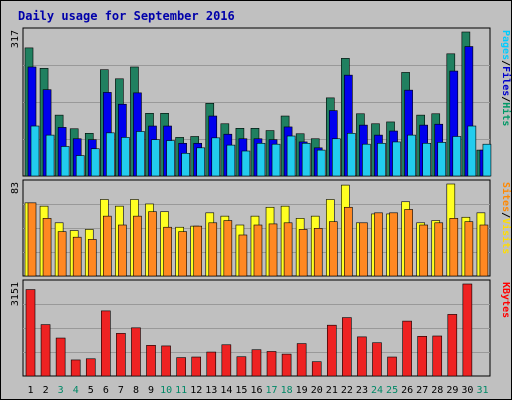 The width and height of the screenshot is (512, 400). I want to click on panel-visits-sites-max-label: 83, so click(15, 188).